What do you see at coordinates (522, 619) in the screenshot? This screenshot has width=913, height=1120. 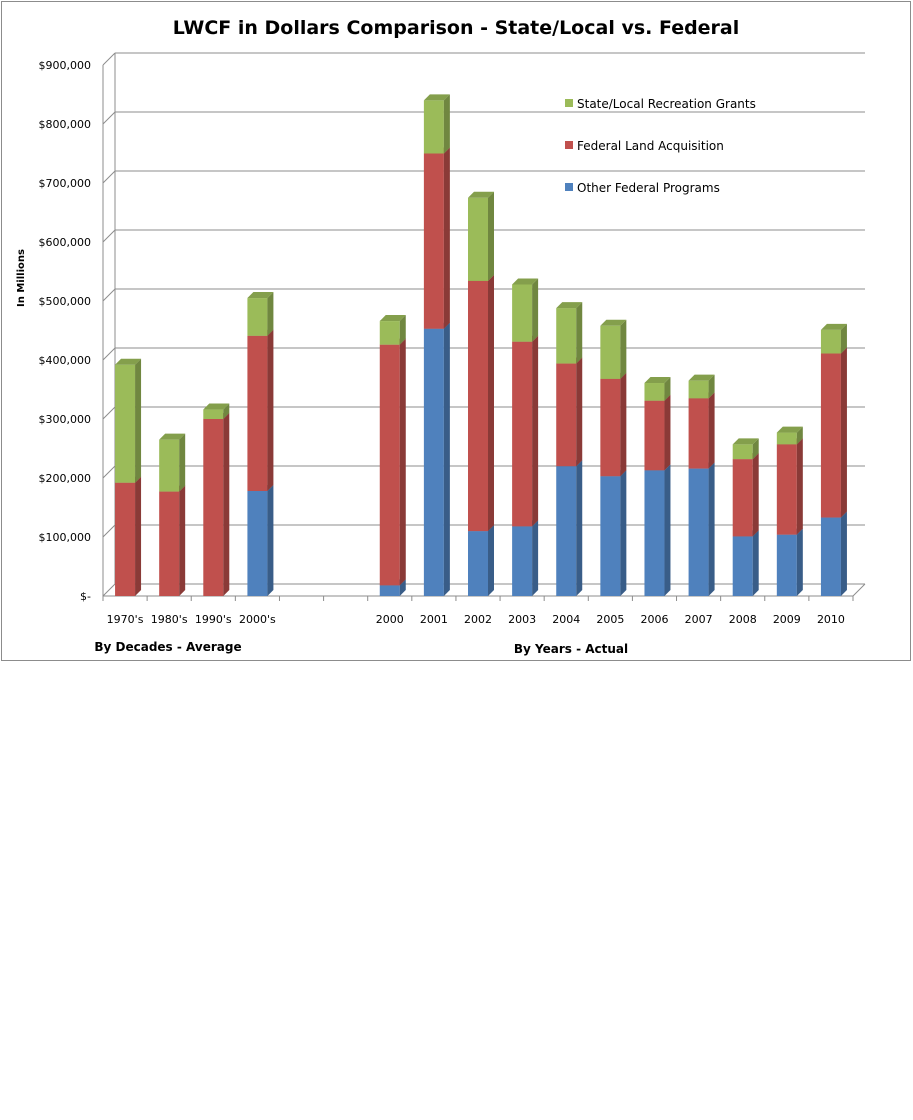 I see `x-tick-label: 2003` at bounding box center [522, 619].